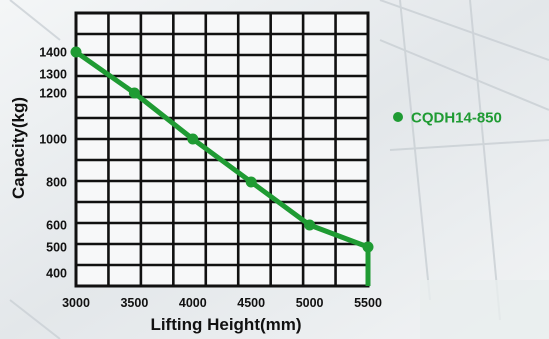 This screenshot has height=339, width=549. I want to click on x-tick-label: 3000, so click(76, 303).